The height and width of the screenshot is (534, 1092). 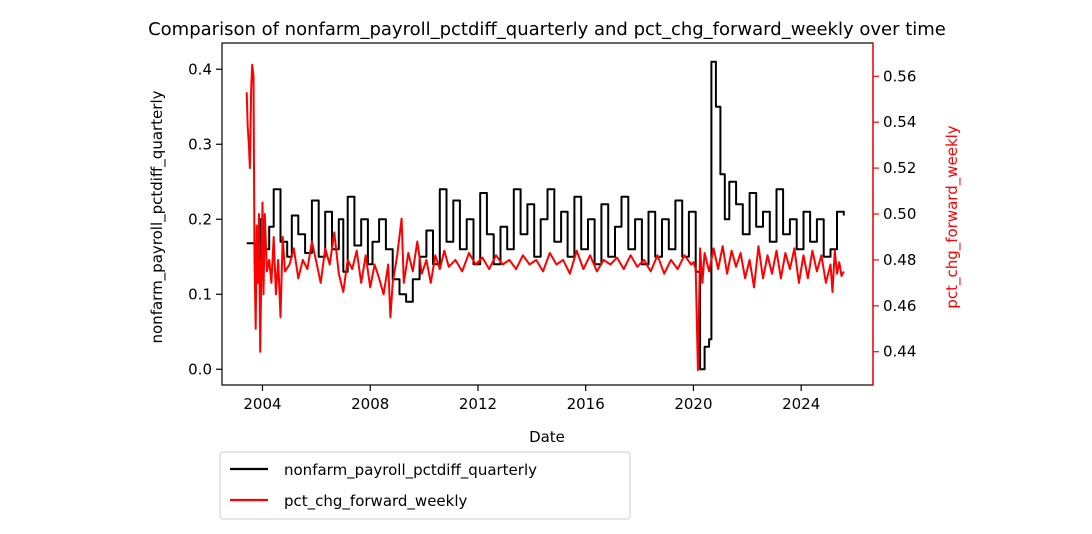 What do you see at coordinates (547, 437) in the screenshot?
I see `x-axis-title: Date` at bounding box center [547, 437].